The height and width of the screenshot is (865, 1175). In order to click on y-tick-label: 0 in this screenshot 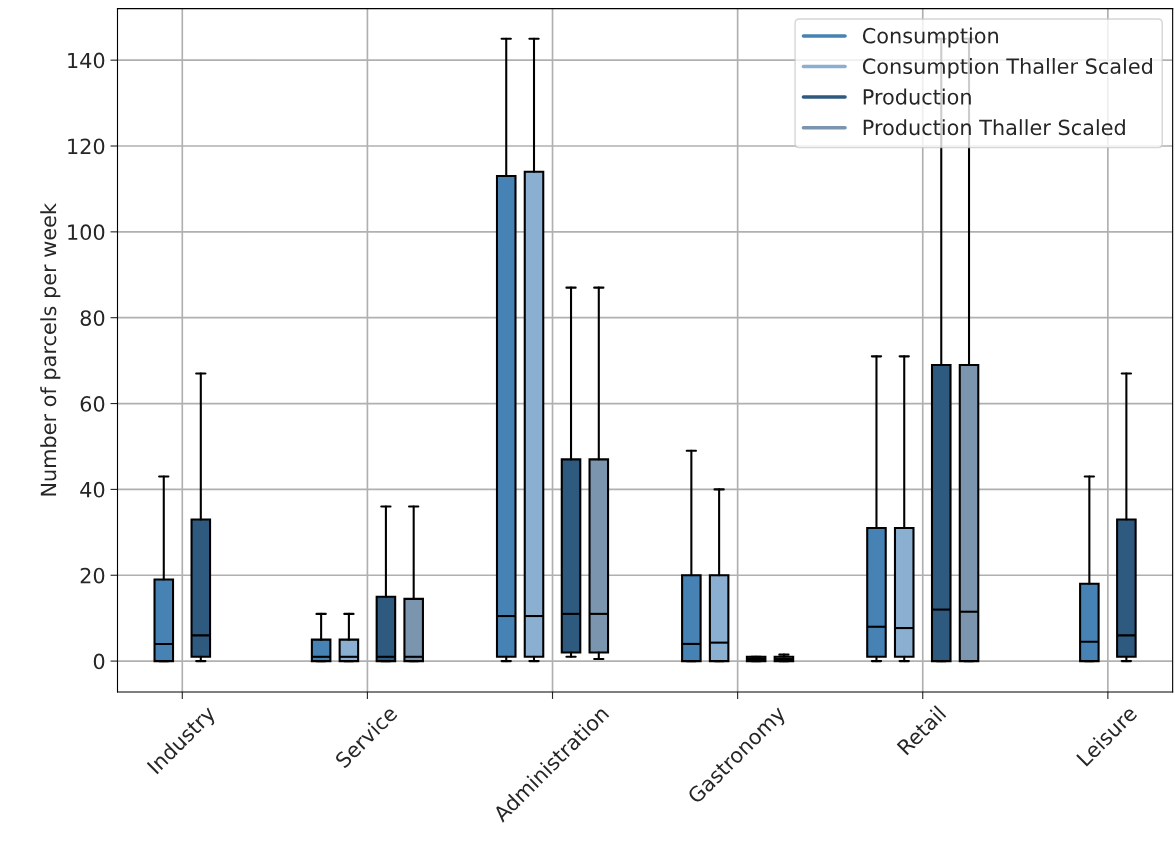, I will do `click(99, 661)`.